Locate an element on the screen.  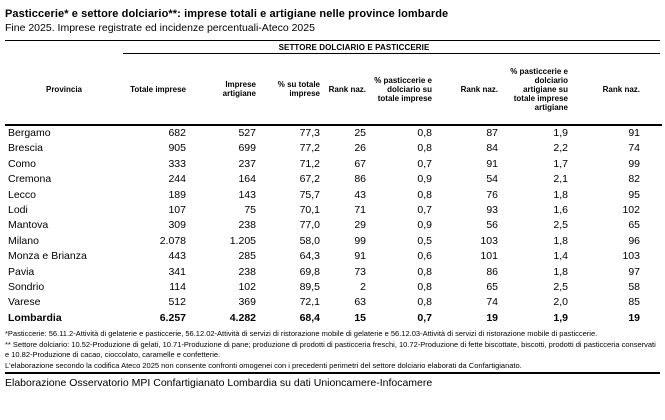
value-cell: 285 is located at coordinates (247, 256).